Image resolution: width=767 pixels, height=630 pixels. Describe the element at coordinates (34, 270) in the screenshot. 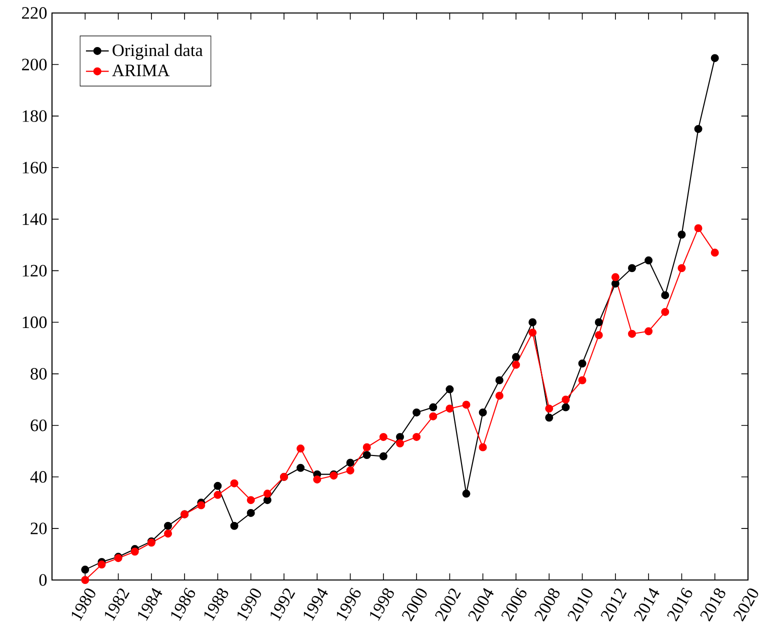

I see `y-tick-label: 120` at that location.